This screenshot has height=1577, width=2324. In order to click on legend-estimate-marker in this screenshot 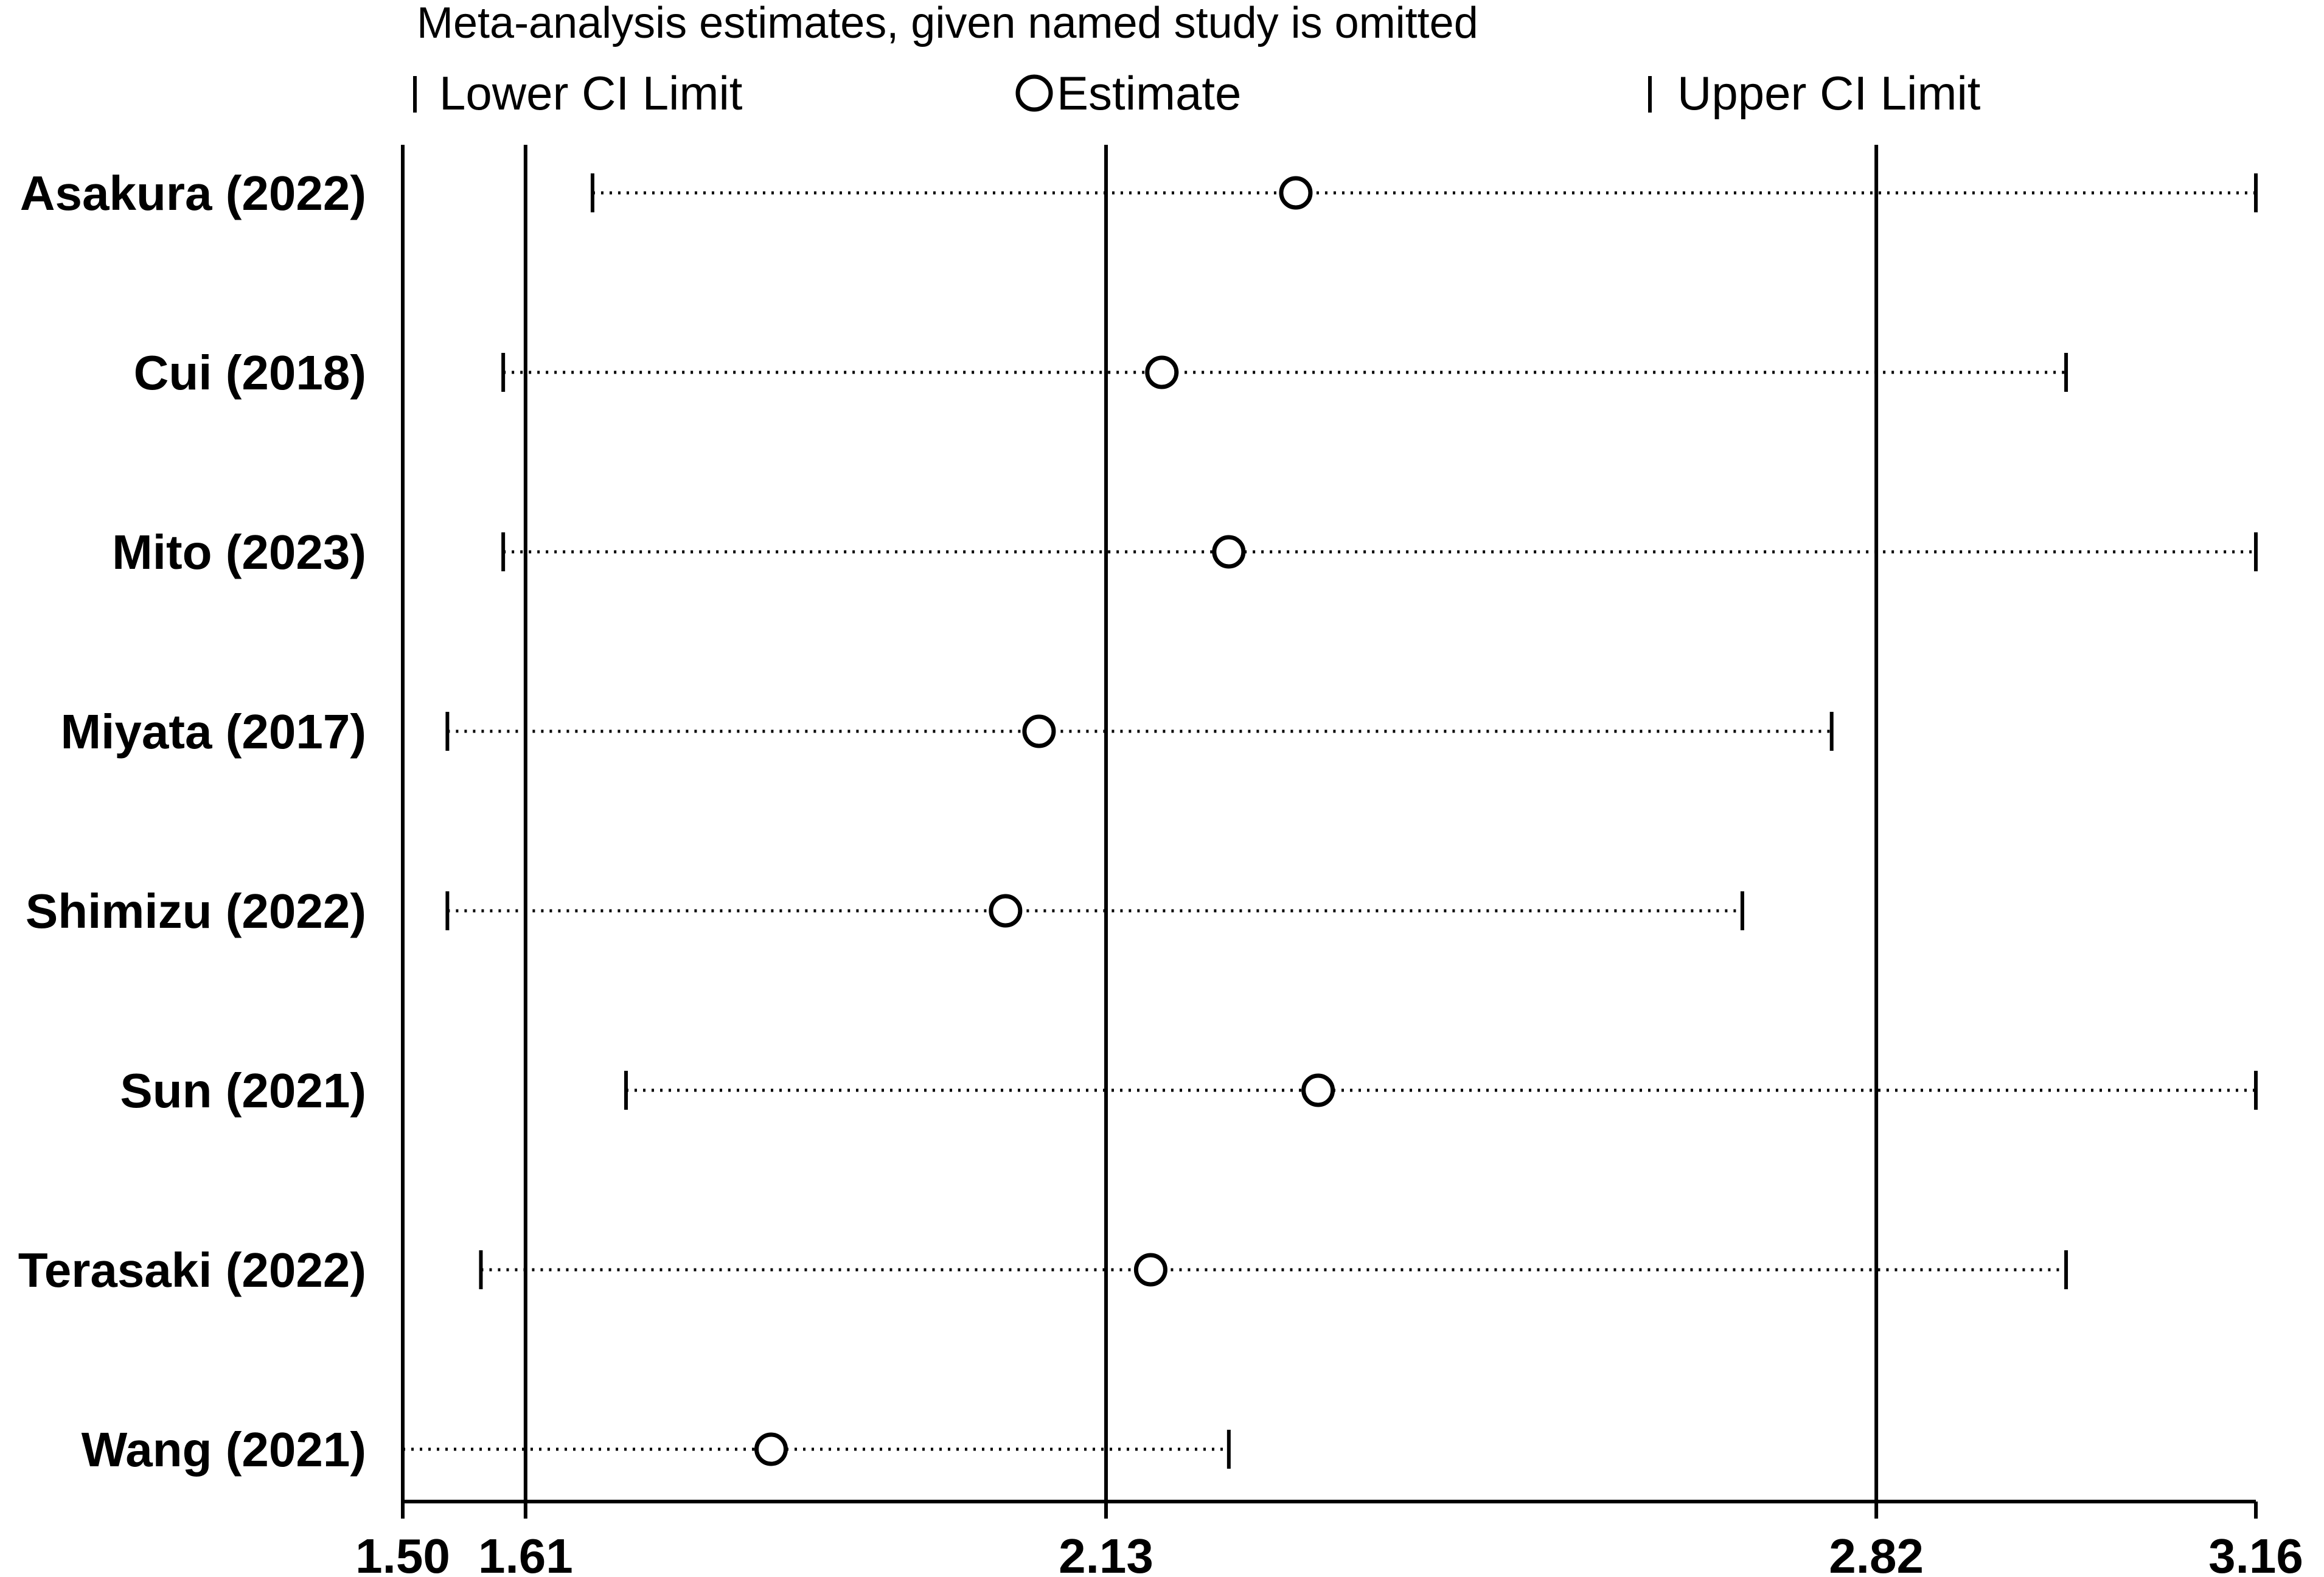, I will do `click(1034, 93)`.